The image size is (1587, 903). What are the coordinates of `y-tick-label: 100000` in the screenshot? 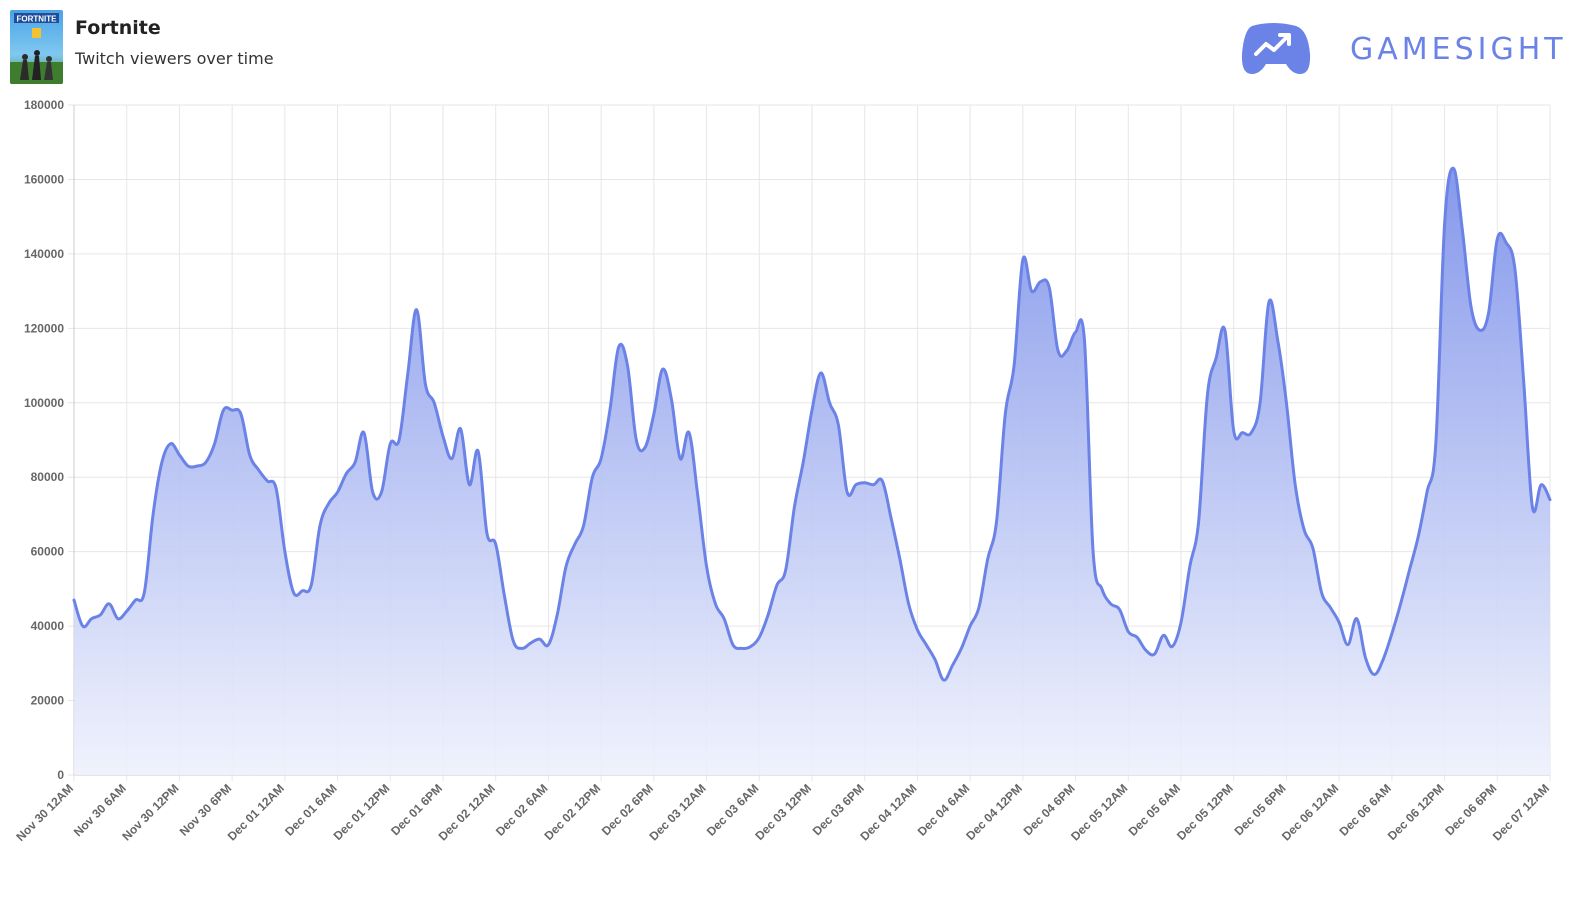 It's located at (44, 403).